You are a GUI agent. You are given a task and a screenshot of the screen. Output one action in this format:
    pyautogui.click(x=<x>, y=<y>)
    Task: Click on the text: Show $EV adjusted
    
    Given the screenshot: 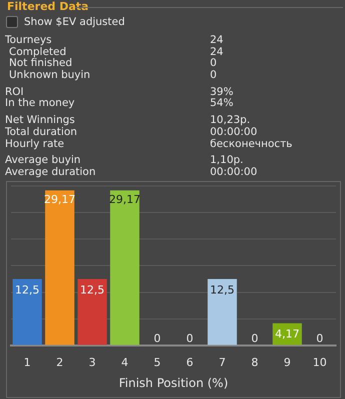 What is the action you would take?
    pyautogui.click(x=74, y=22)
    